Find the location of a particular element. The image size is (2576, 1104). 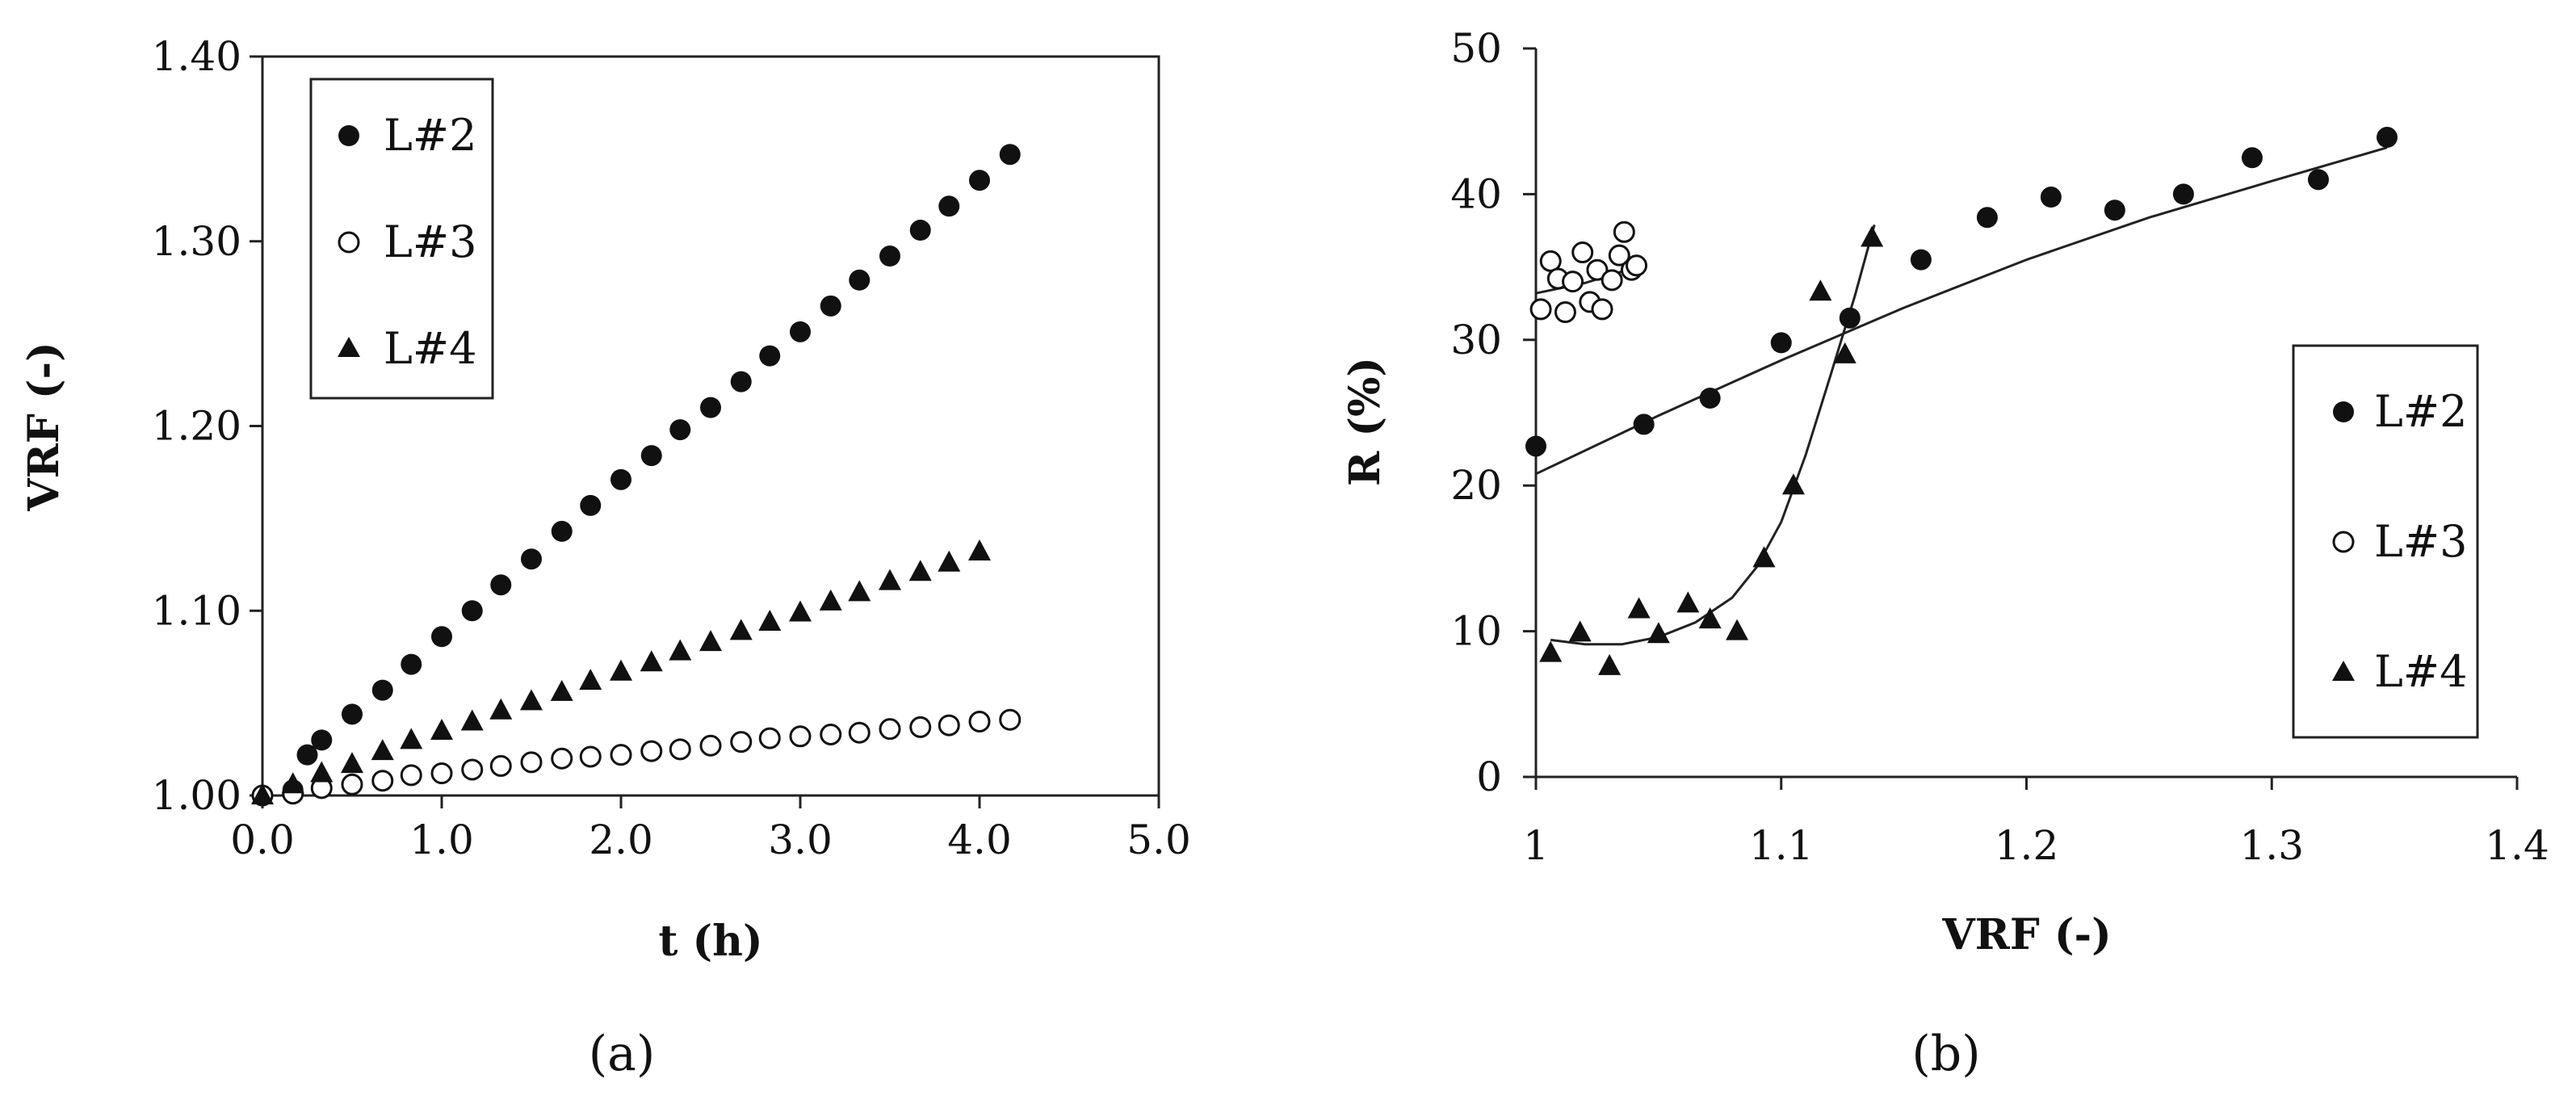

chart-a-legend-marker-l3 is located at coordinates (349, 243).